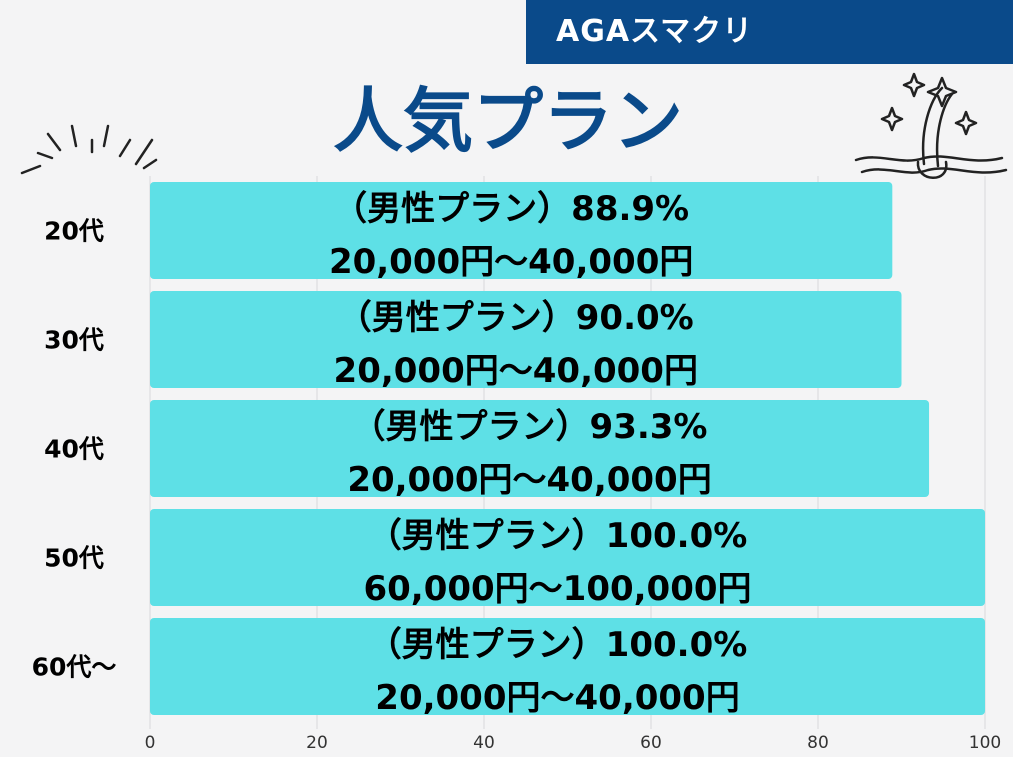 The height and width of the screenshot is (757, 1013). Describe the element at coordinates (931, 125) in the screenshot. I see `hair-sparkle-icon` at that location.